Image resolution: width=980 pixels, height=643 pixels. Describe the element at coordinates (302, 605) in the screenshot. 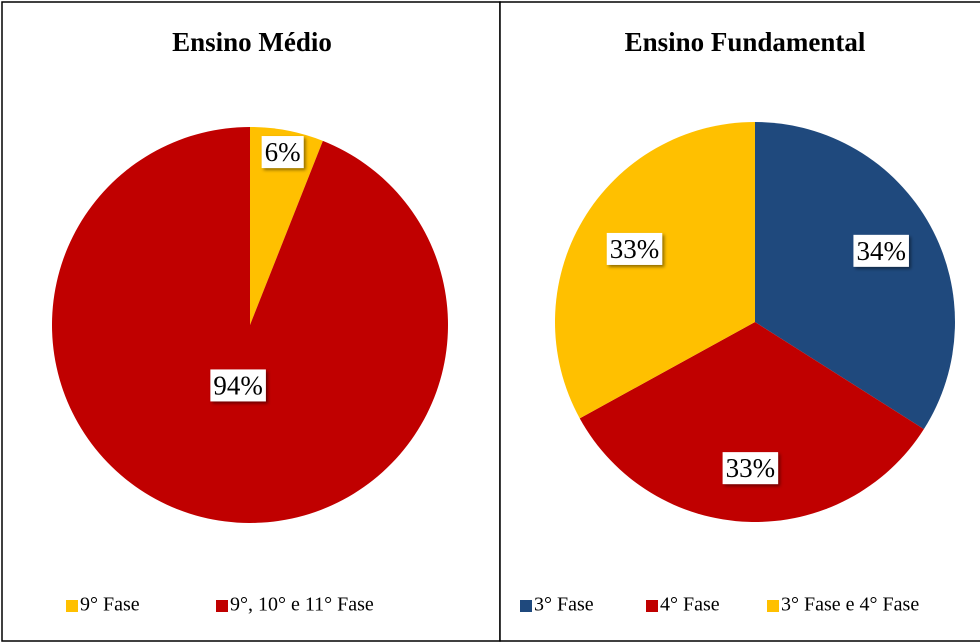

I see `legend-label: 9°, 10° e 11° Fase` at that location.